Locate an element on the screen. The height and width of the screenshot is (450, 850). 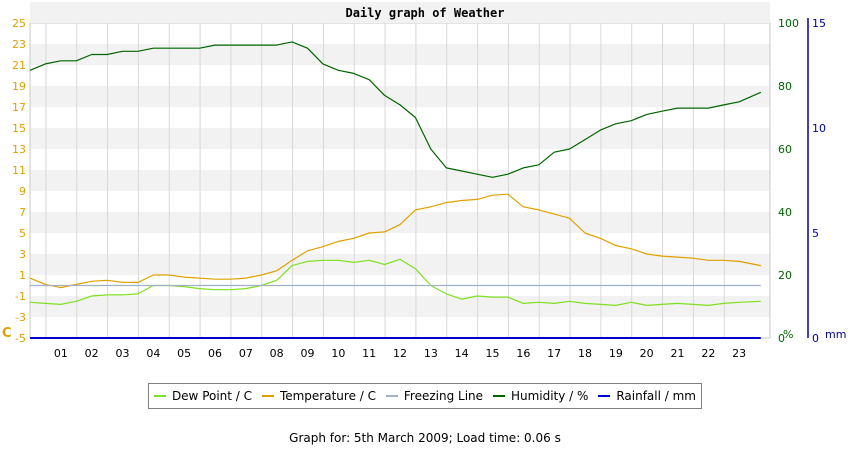
x-tick-label: 09 is located at coordinates (308, 353).